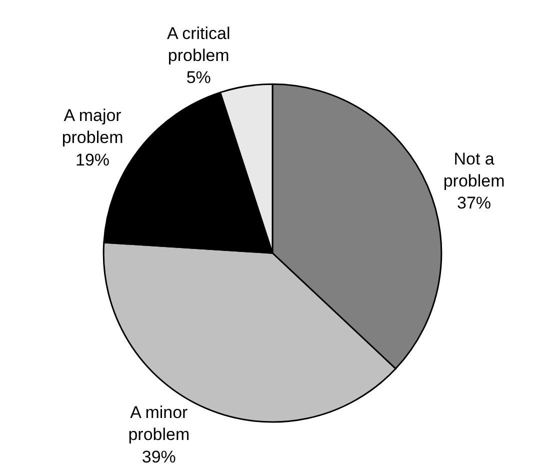 Image resolution: width=545 pixels, height=471 pixels. I want to click on data-label: 5%, so click(198, 78).